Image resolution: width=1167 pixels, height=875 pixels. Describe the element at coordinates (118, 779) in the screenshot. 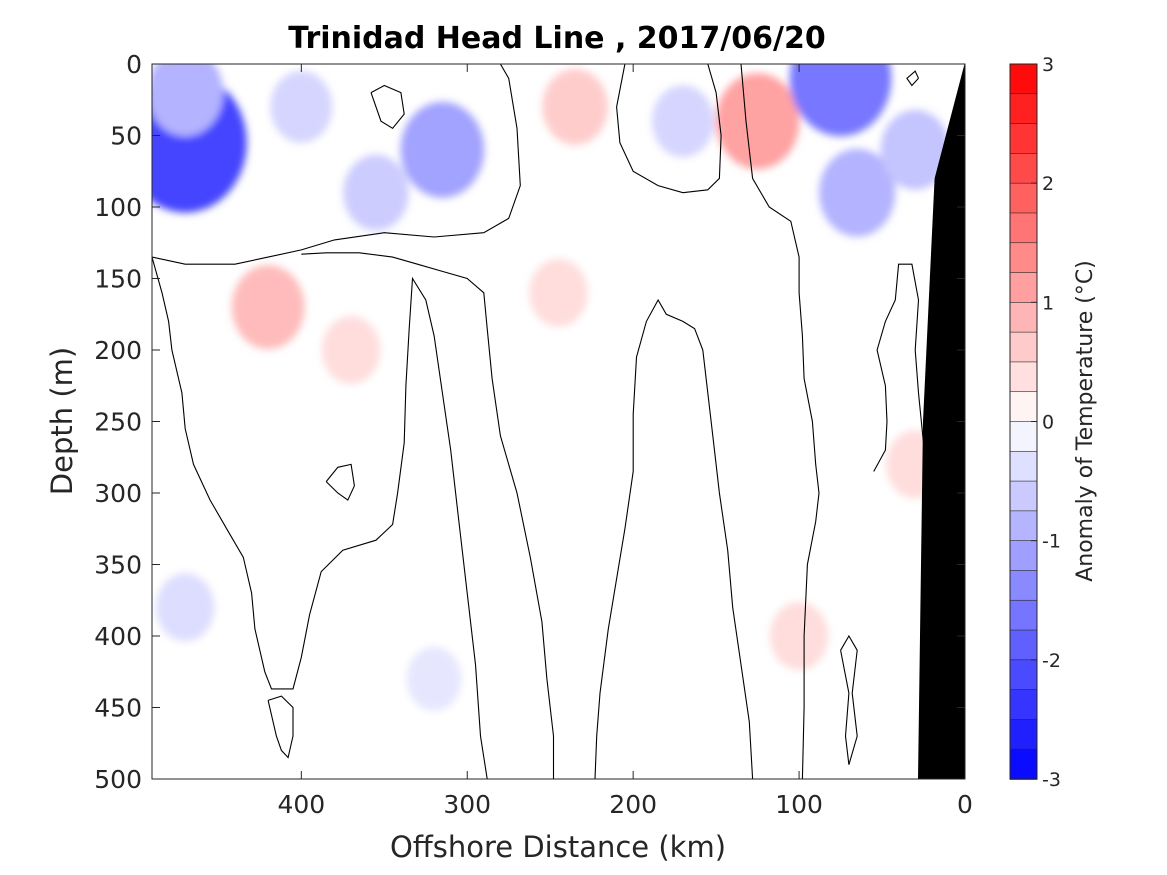

I see `y-tick-label: 500` at that location.